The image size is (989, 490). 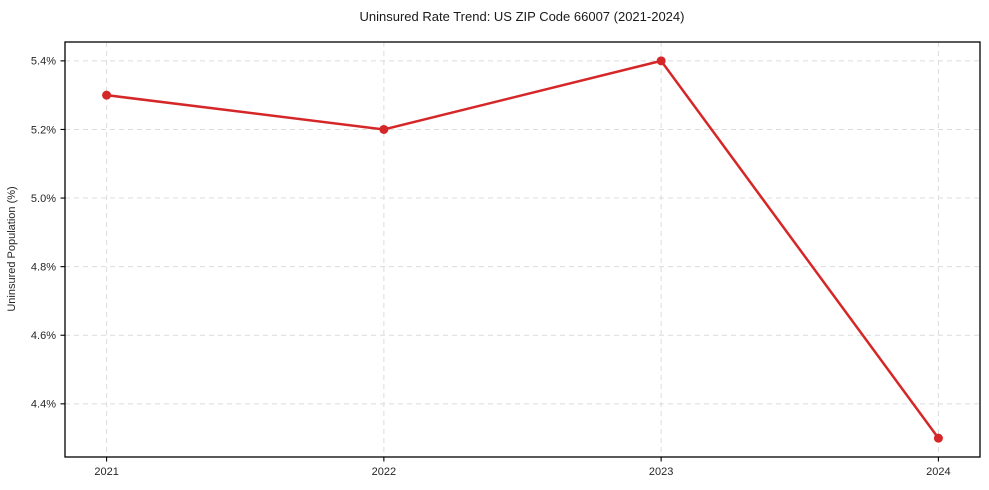 I want to click on data-point-2022, so click(x=384, y=129).